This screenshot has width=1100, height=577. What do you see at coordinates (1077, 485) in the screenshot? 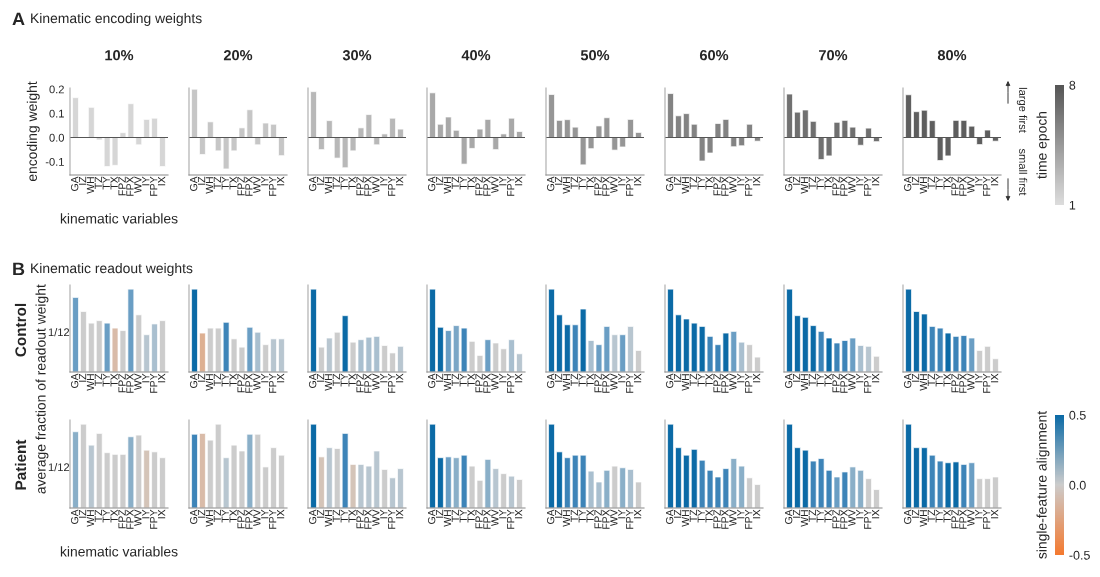
I see `color-bar-label: 0.0` at bounding box center [1077, 485].